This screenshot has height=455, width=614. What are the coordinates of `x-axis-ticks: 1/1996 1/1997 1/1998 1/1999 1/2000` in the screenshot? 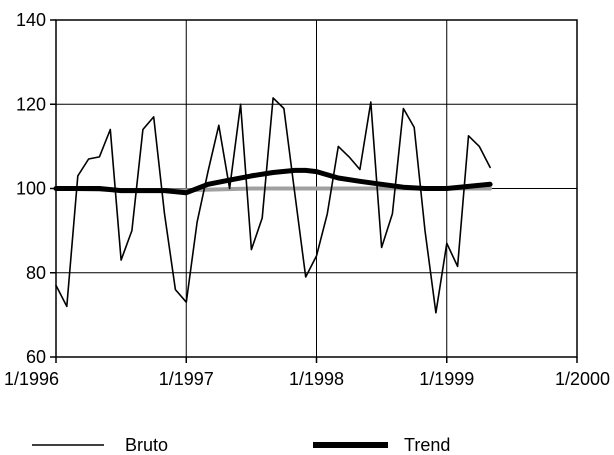 It's located at (307, 373).